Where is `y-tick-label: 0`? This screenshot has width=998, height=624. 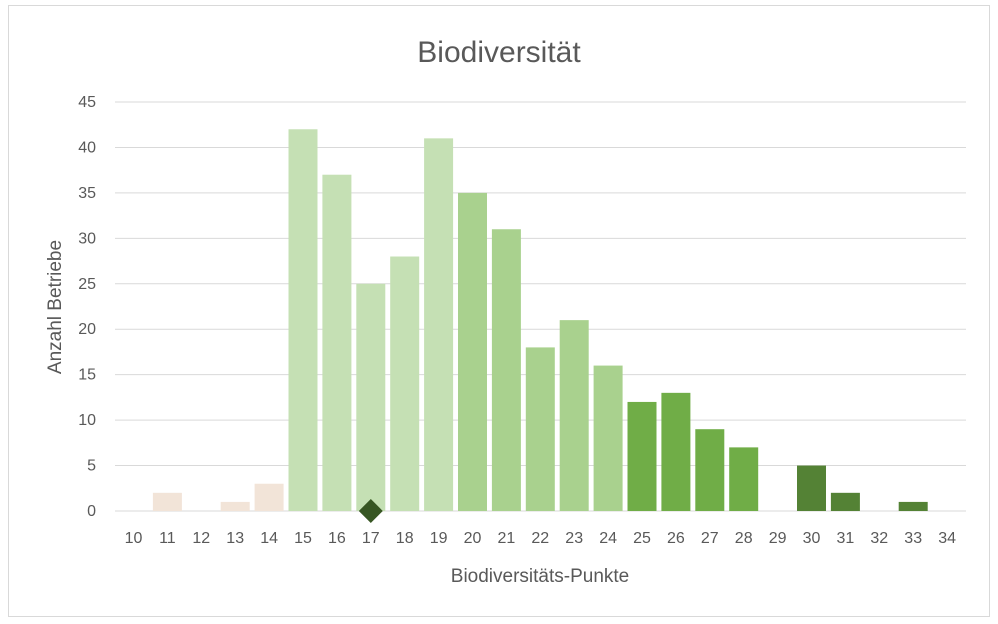
y-tick-label: 0 is located at coordinates (91, 511).